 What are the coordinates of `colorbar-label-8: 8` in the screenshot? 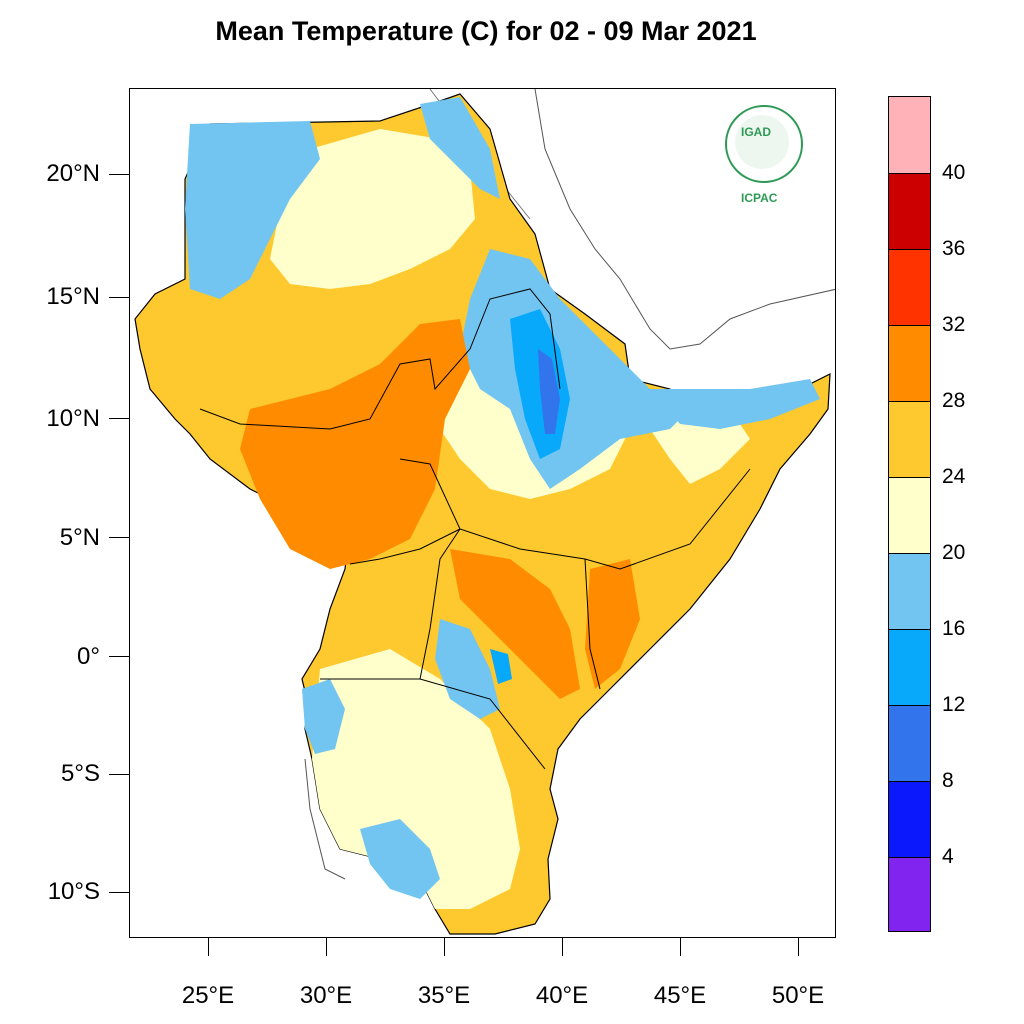 It's located at (948, 780).